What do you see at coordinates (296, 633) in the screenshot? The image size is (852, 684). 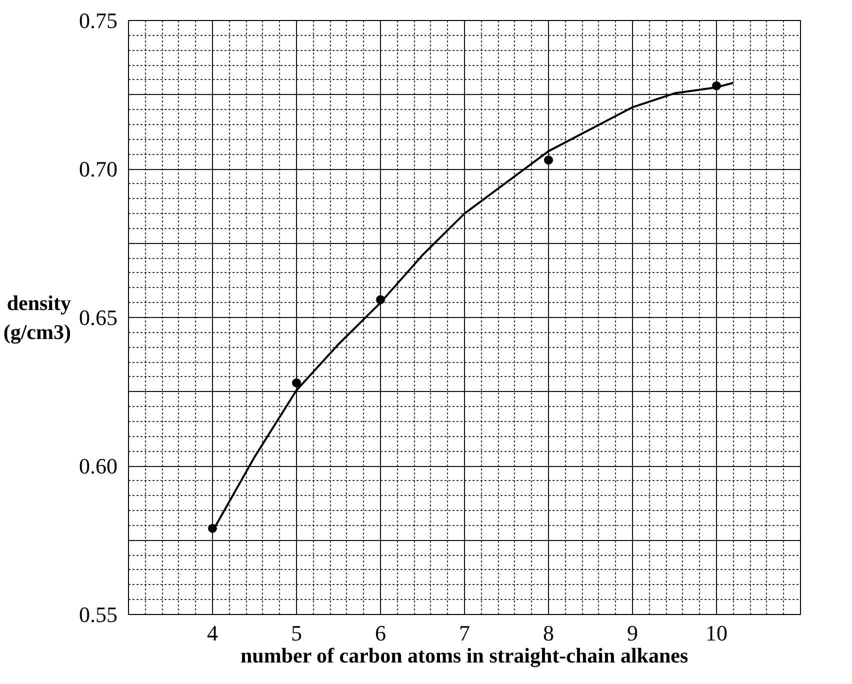 I see `x-tick-label: 5` at bounding box center [296, 633].